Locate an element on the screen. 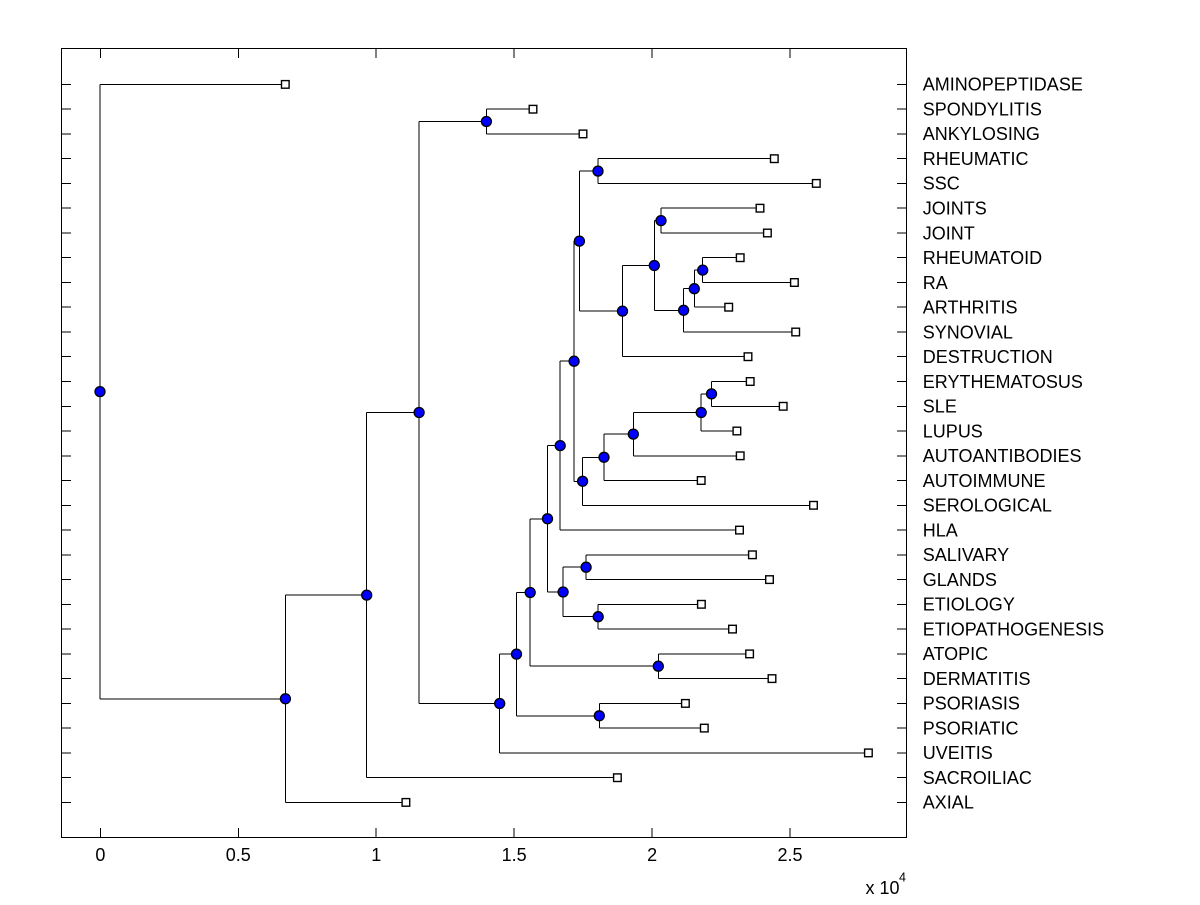 The height and width of the screenshot is (905, 1200). svg-text: AUTOANTIBODIES is located at coordinates (1002, 456).